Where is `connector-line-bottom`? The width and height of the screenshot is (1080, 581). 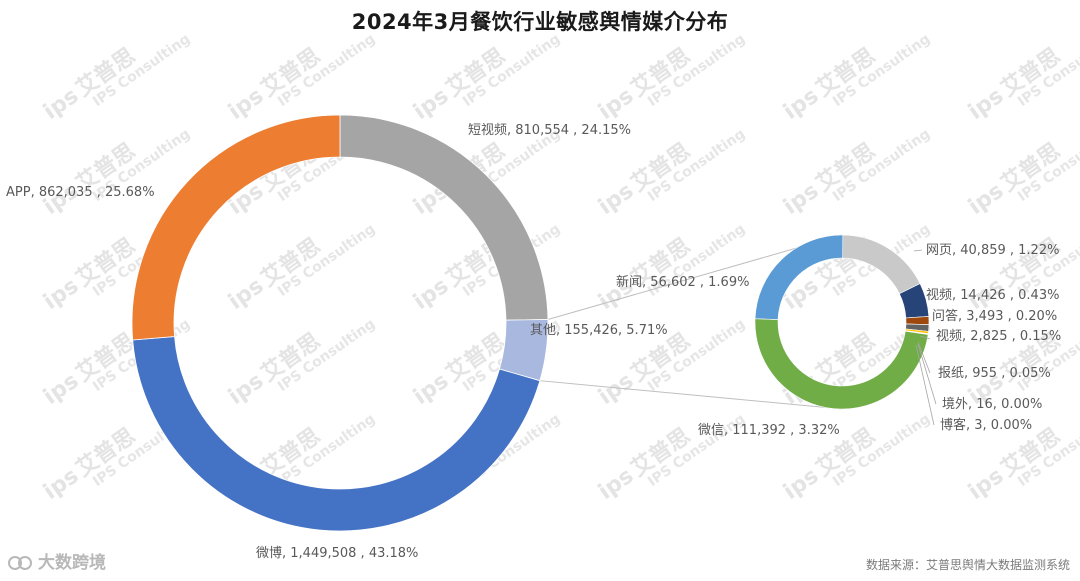
connector-line-bottom is located at coordinates (691, 395).